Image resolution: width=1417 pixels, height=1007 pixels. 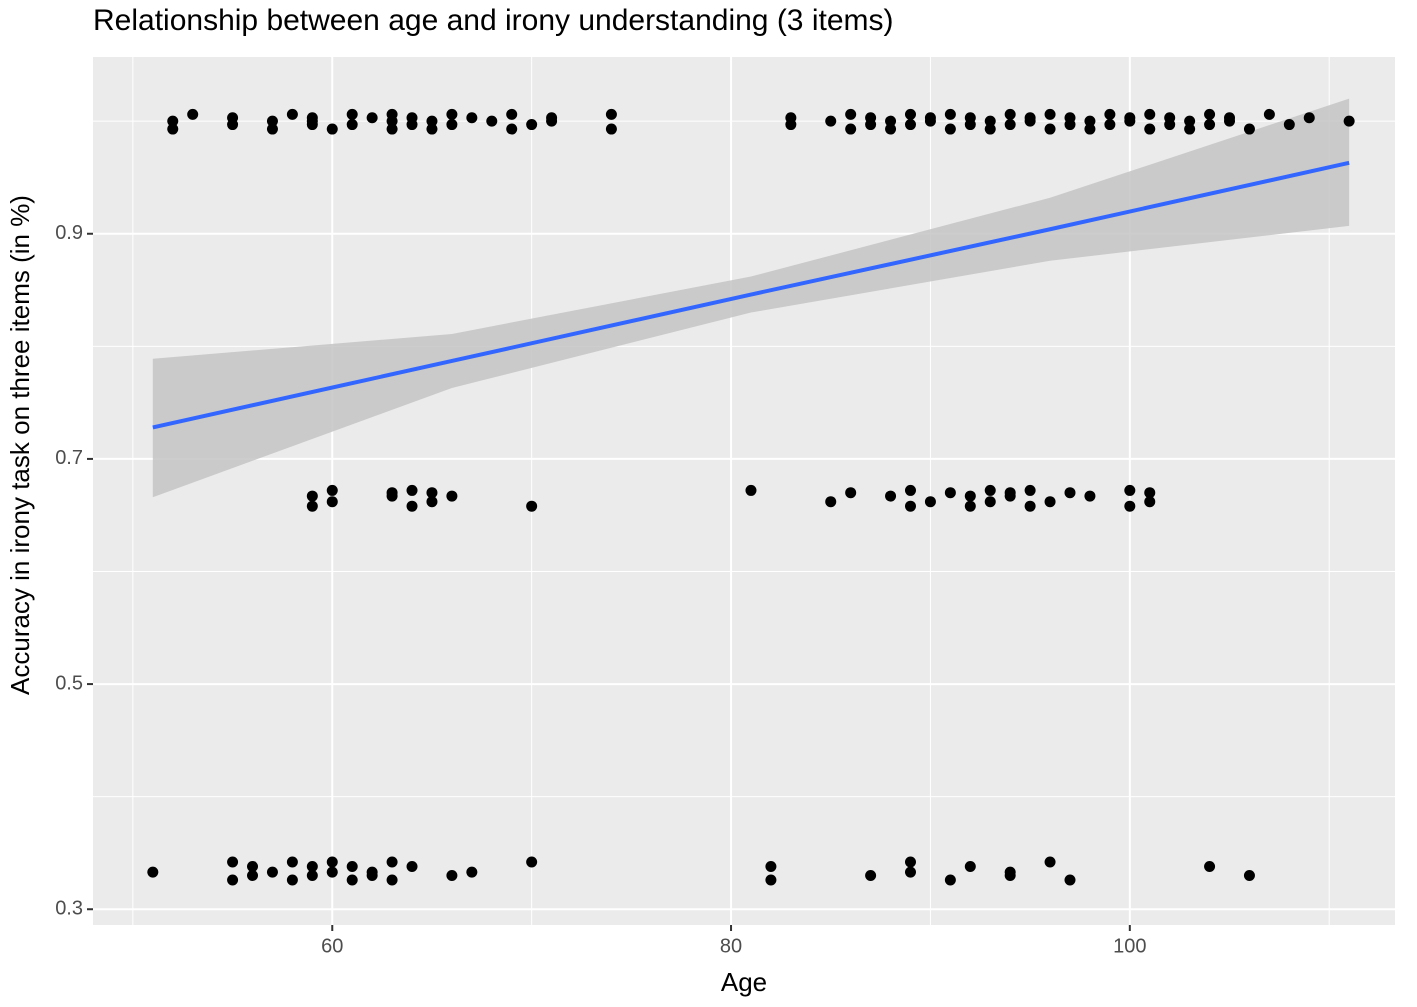 What do you see at coordinates (731, 946) in the screenshot?
I see `x-tick-label: 80` at bounding box center [731, 946].